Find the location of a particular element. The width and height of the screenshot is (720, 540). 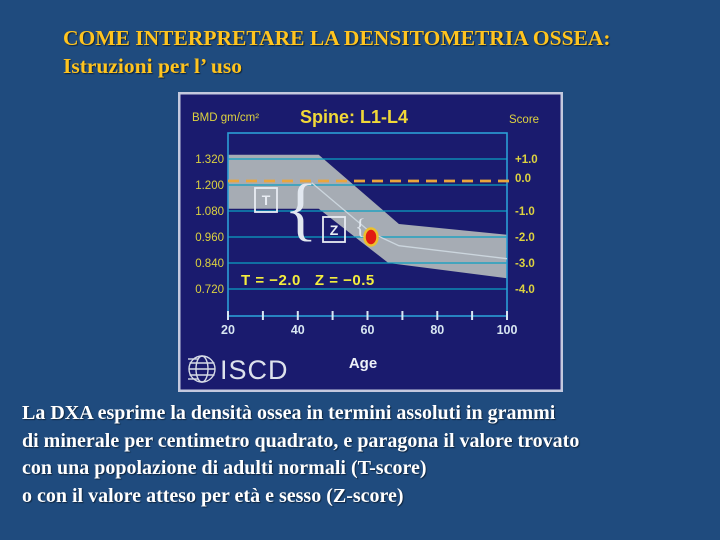

bmd-axis-tick-labels: 1.320 1.200 1.080 0.960 0.840 0.720 is located at coordinates (209, 225).